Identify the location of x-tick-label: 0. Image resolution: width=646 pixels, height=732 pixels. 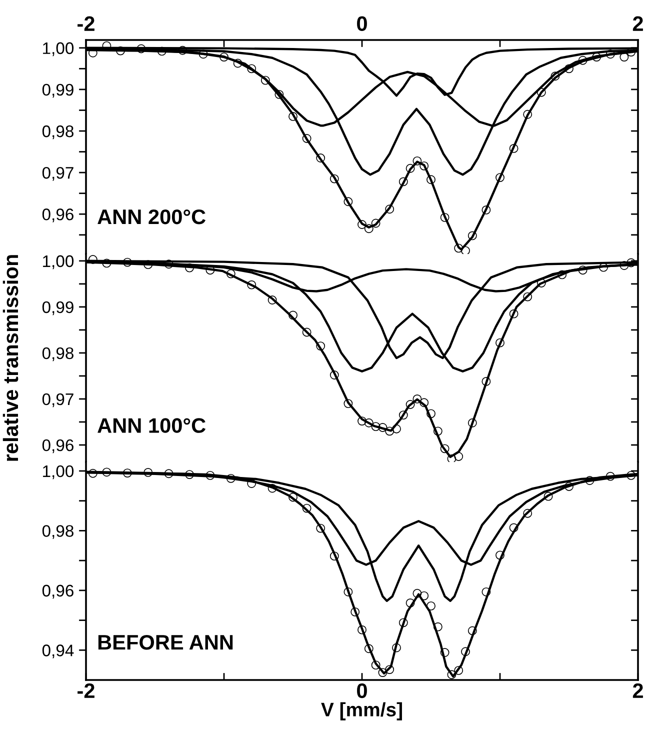
(362, 690).